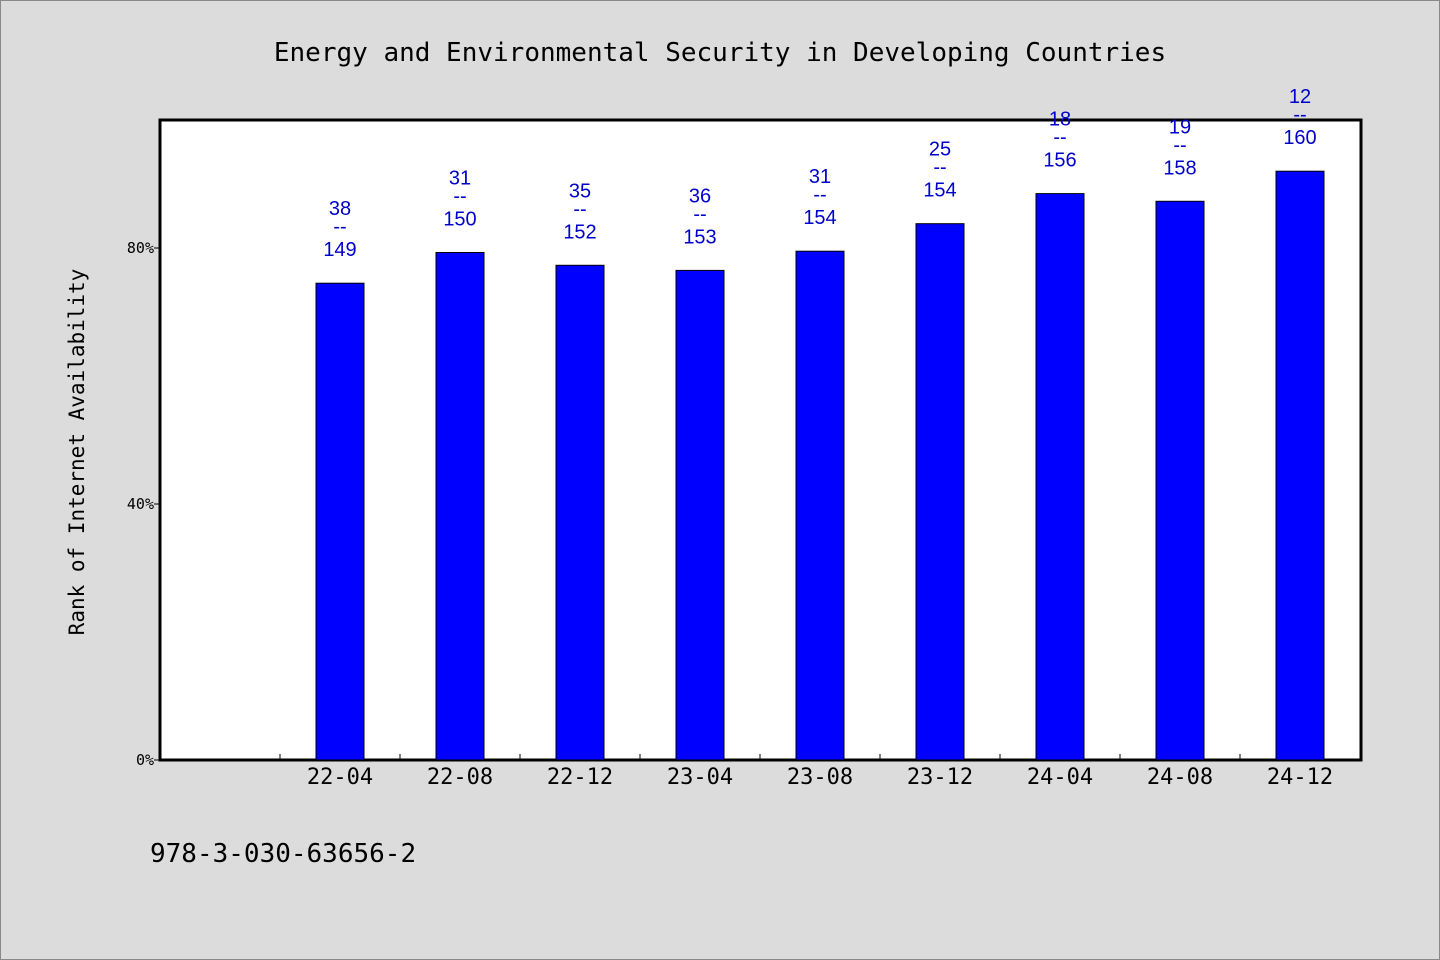  Describe the element at coordinates (940, 777) in the screenshot. I see `x-tick-label: 23-12` at that location.